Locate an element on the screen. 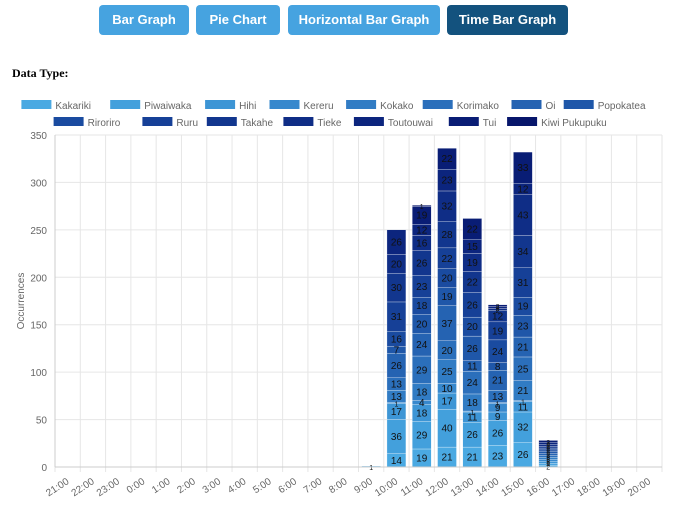 This screenshot has height=506, width=680. legend-label: Kakariki is located at coordinates (73, 106).